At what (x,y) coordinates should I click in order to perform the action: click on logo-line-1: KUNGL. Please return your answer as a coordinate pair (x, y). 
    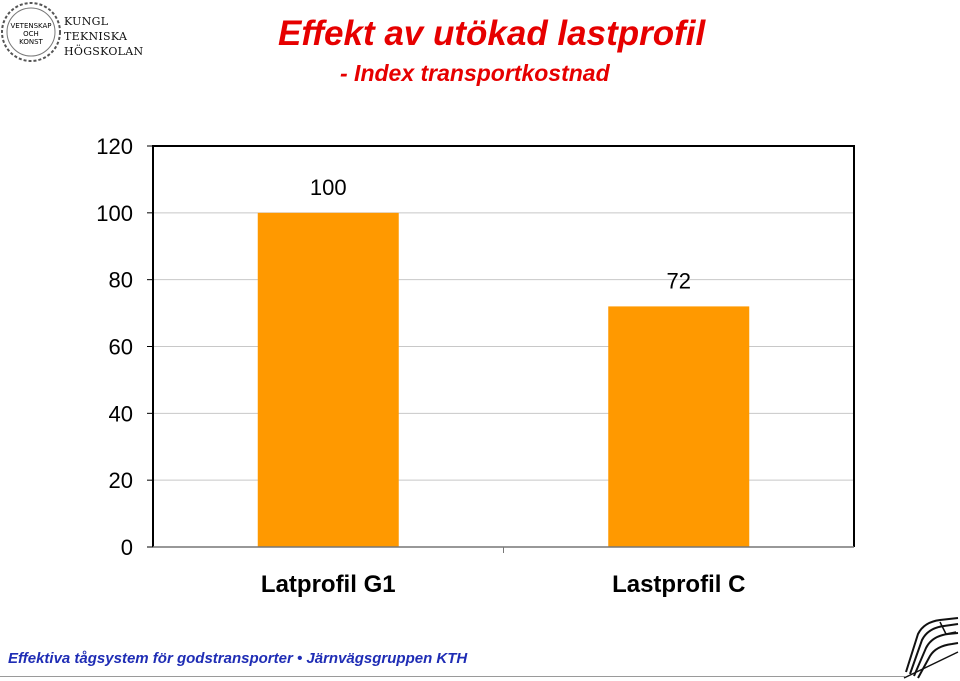
    Looking at the image, I should click on (86, 21).